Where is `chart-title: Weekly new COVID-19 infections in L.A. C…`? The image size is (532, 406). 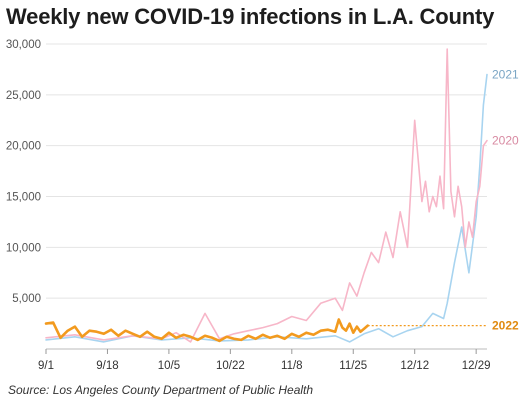 chart-title: Weekly new COVID-19 infections in L.A. C… is located at coordinates (250, 16).